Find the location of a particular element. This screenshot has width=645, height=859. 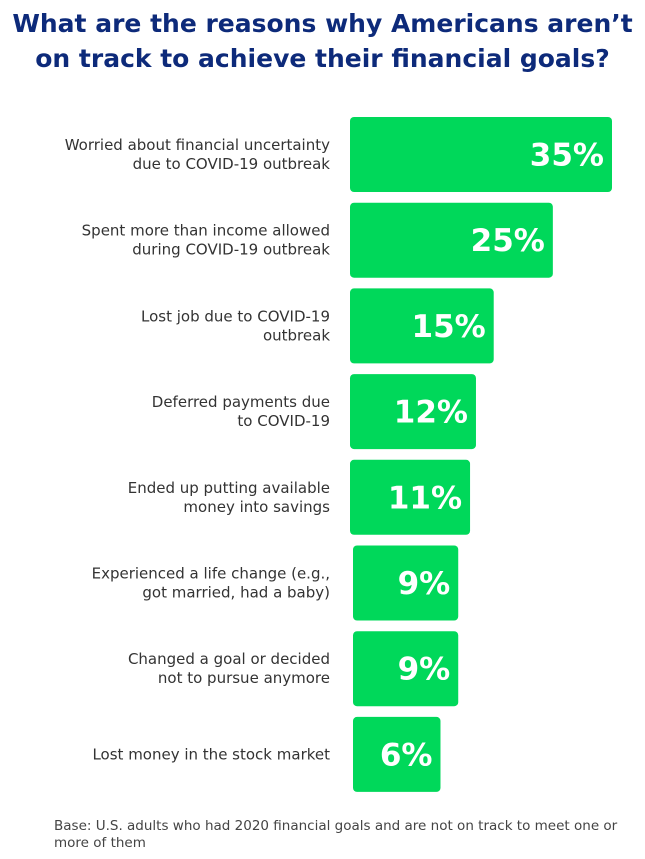

category-label-4: Deferred payments due to COVID-19 is located at coordinates (241, 411).